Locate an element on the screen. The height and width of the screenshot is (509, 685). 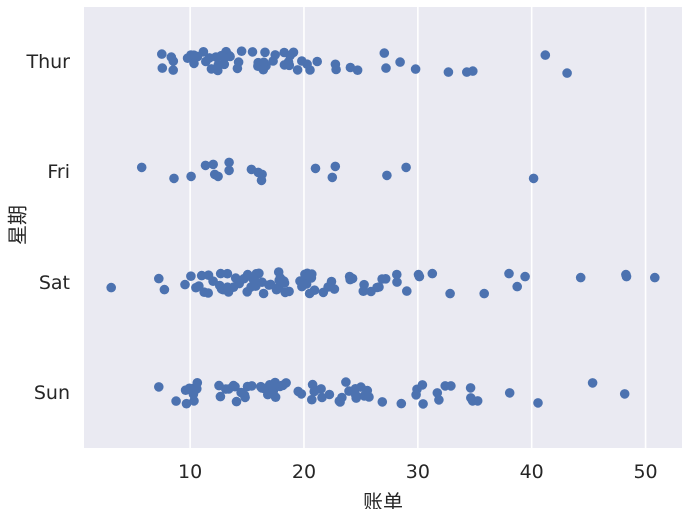
x-tick-label: 50 is located at coordinates (645, 472).